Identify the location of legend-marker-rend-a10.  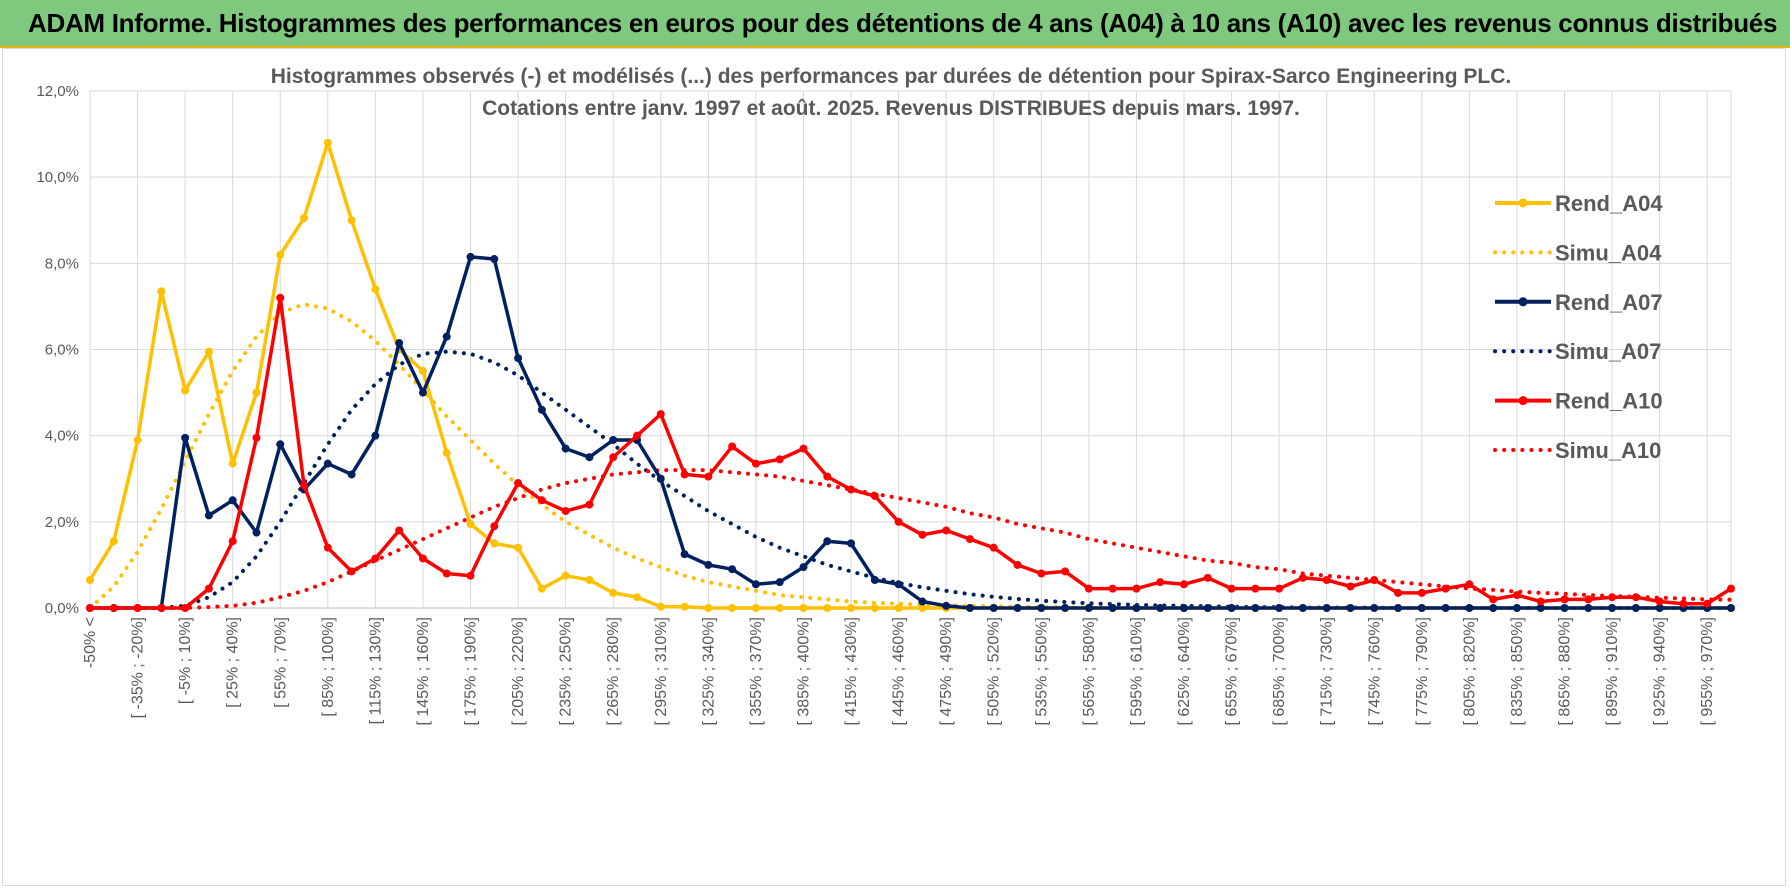
(1523, 401).